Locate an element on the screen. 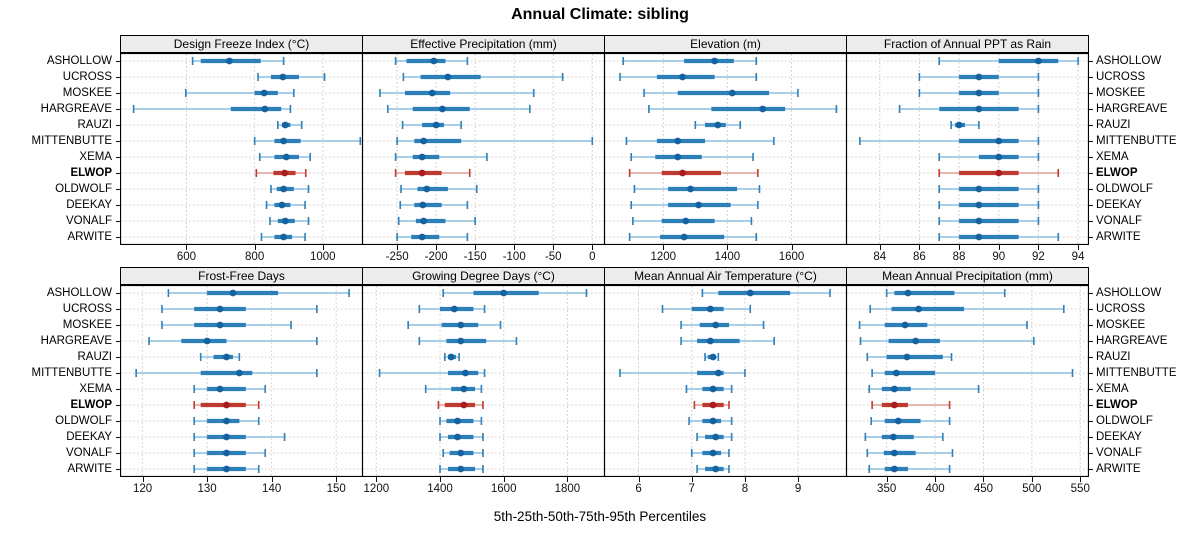 The width and height of the screenshot is (1200, 550). x-tick-label: 500 is located at coordinates (1032, 489).